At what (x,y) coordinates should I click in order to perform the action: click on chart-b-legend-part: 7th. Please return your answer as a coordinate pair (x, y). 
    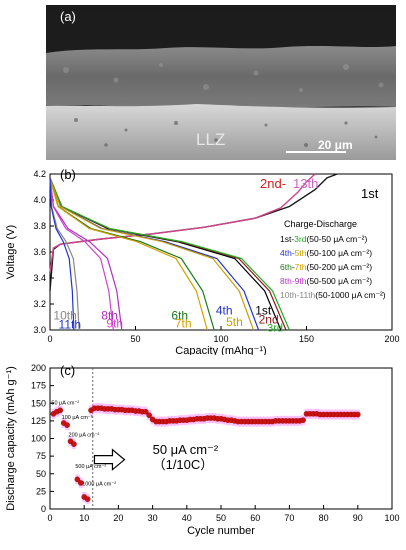
    Looking at the image, I should click on (301, 267).